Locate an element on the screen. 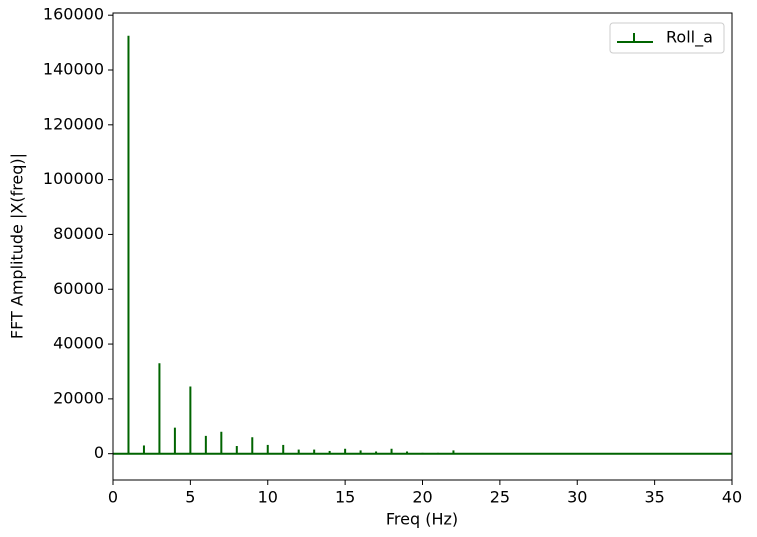  y-tick-label: 80000 is located at coordinates (78, 233).